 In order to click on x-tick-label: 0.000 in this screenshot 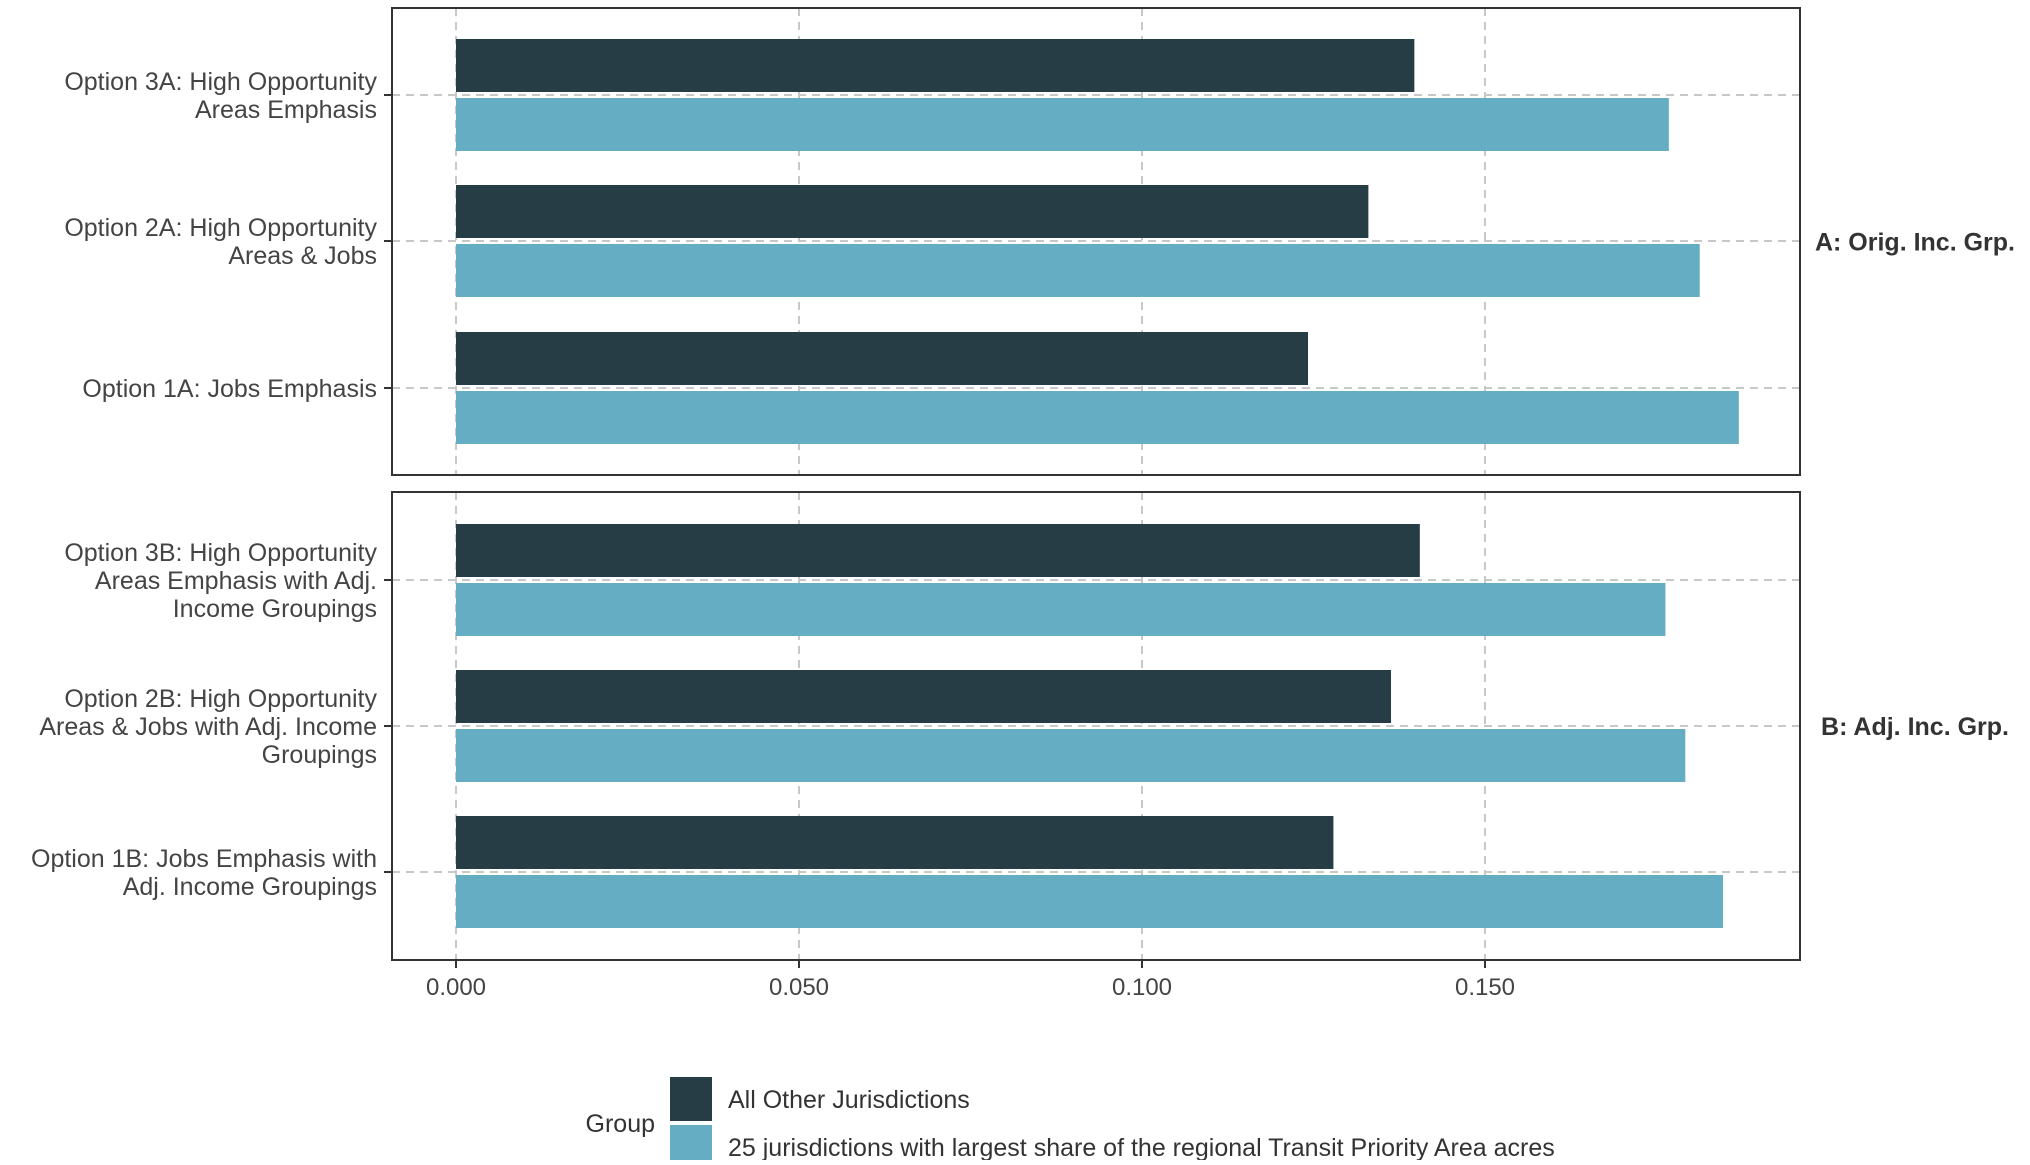, I will do `click(456, 987)`.